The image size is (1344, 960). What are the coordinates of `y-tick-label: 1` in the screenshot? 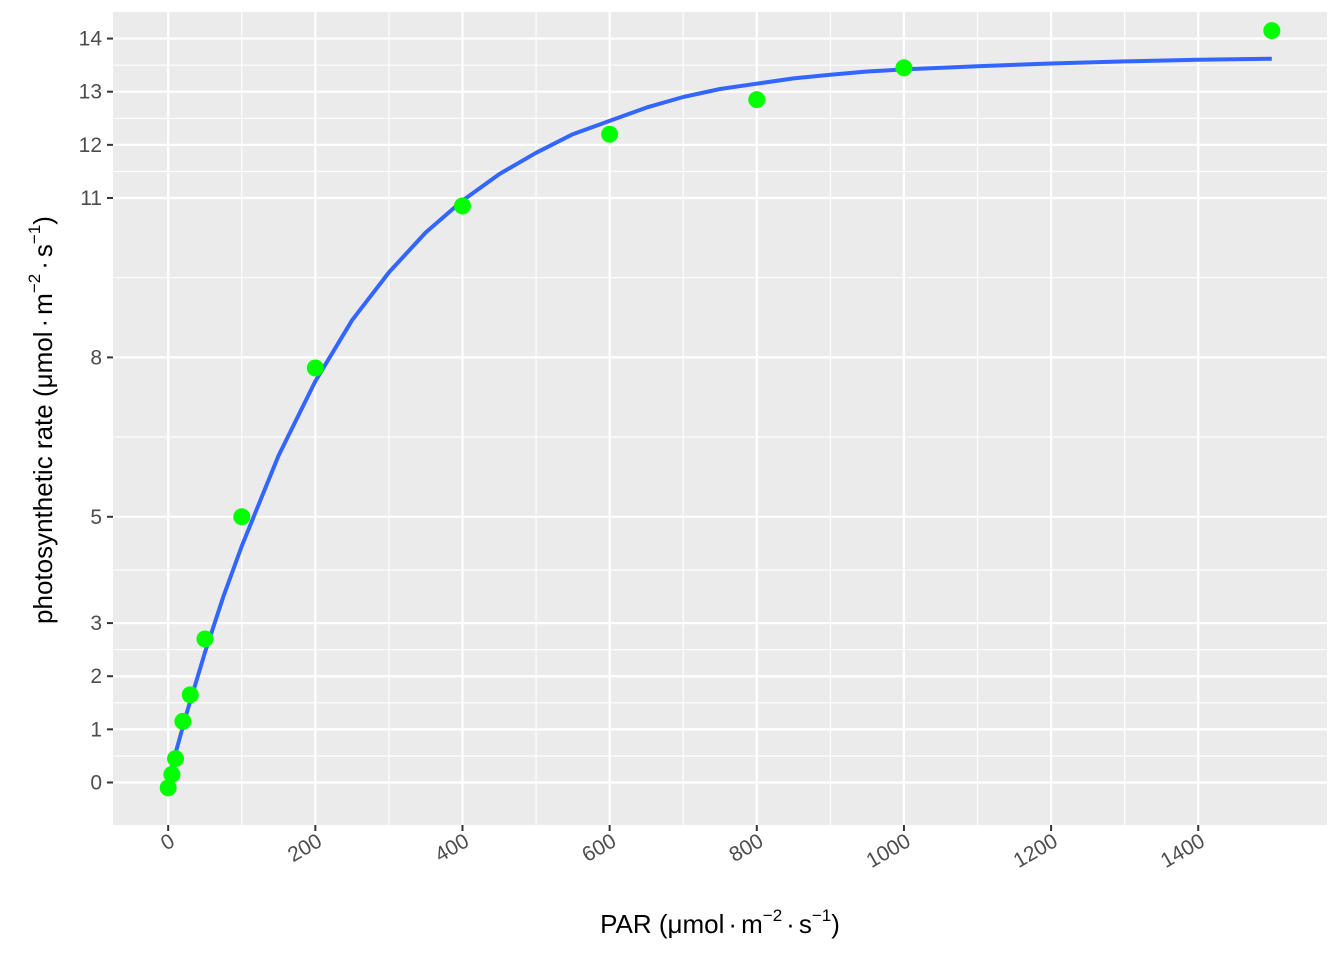 It's located at (96, 729).